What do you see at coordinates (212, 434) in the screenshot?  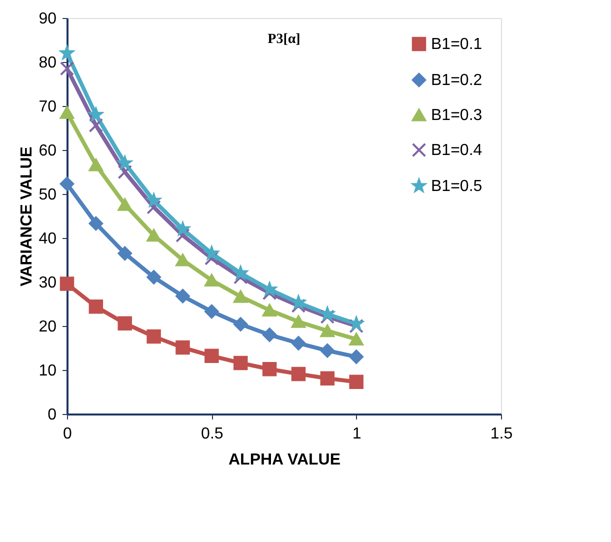 I see `x-tick-label: 0.5` at bounding box center [212, 434].